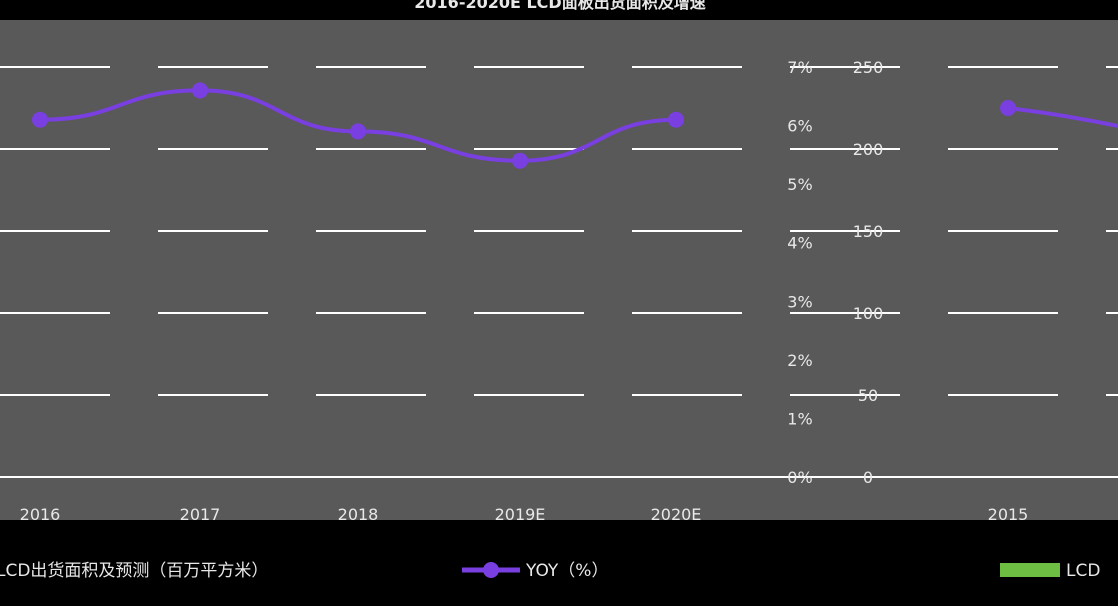 The image size is (1118, 606). I want to click on yoy-series, so click(575, 125).